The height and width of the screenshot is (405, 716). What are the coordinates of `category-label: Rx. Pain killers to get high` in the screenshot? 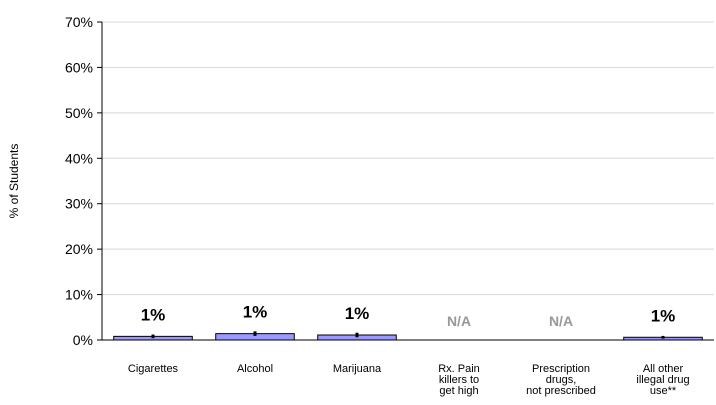 It's located at (459, 380).